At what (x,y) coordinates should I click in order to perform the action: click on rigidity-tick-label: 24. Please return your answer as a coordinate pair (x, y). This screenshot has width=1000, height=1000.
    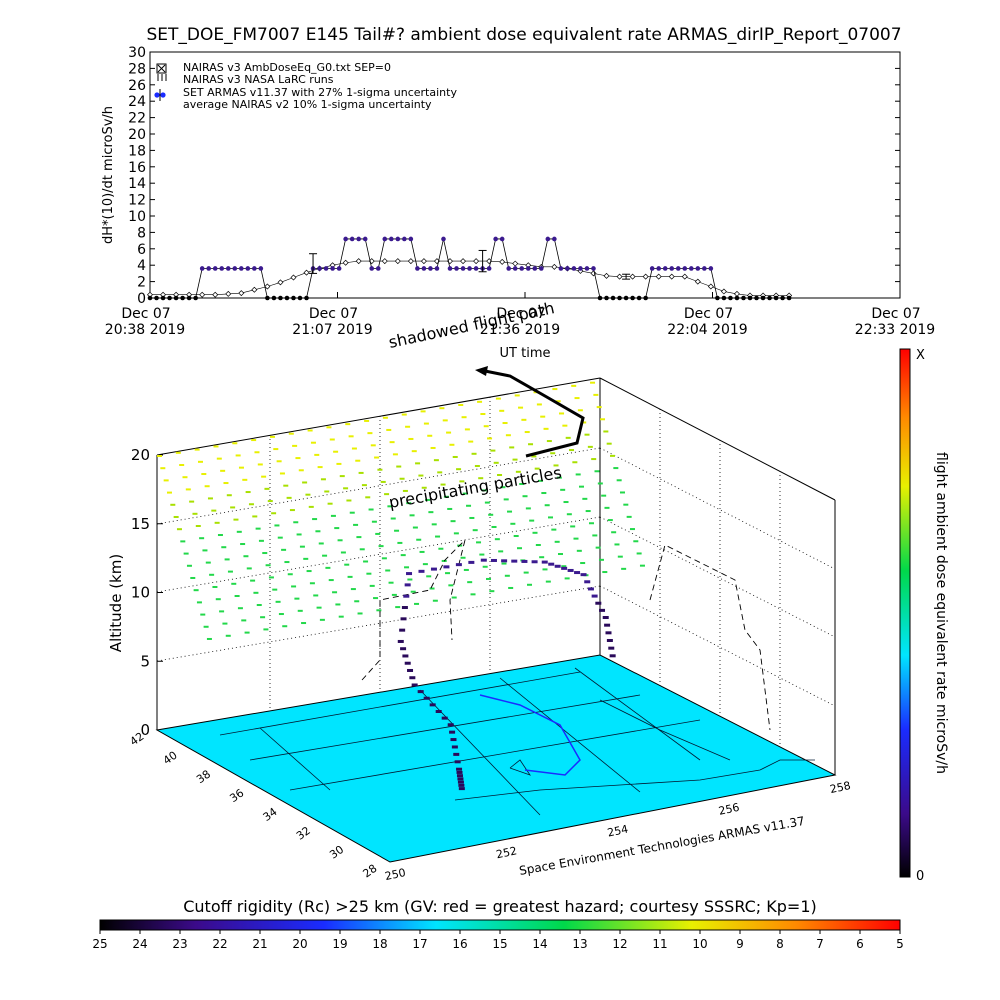
    Looking at the image, I should click on (139, 944).